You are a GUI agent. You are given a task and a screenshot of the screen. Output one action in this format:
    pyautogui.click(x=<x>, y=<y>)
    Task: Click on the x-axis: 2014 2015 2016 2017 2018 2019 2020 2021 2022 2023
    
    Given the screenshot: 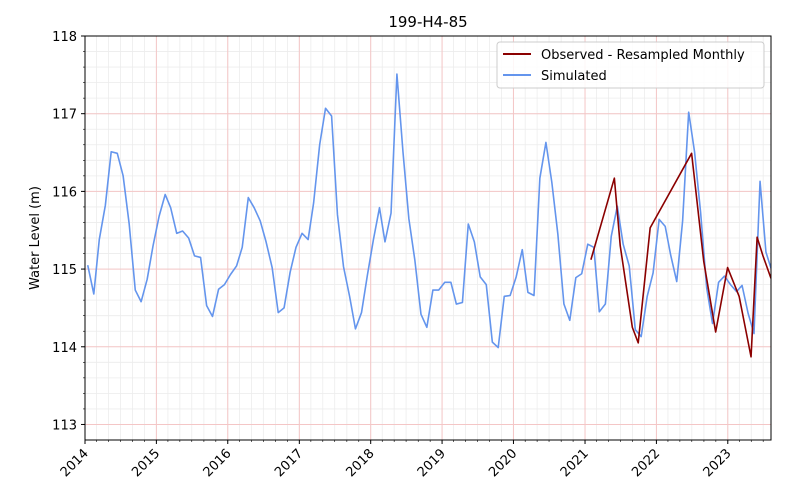 What is the action you would take?
    pyautogui.click(x=411, y=460)
    